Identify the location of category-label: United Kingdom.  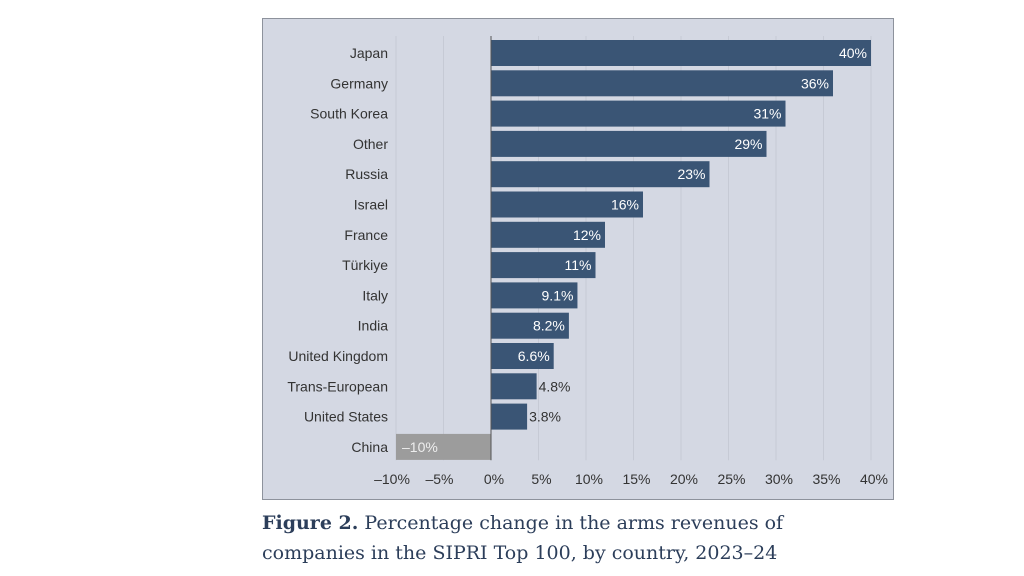
(338, 356).